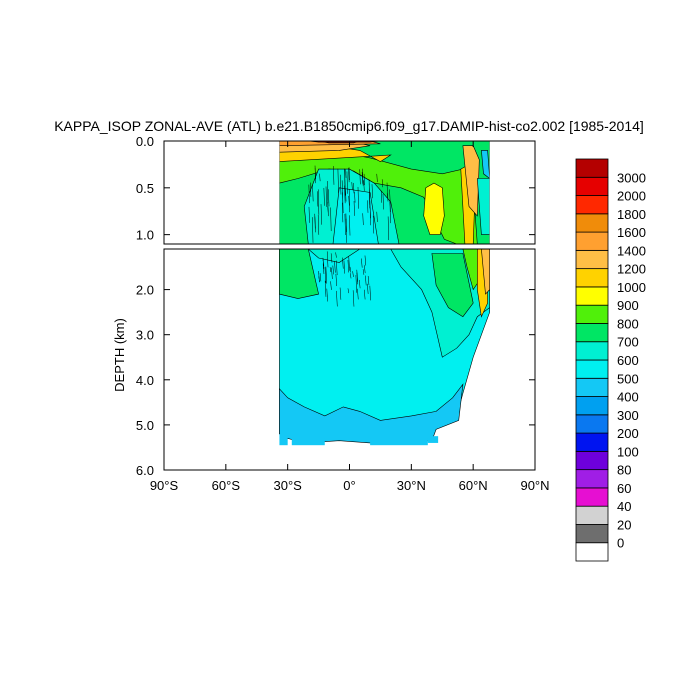 This screenshot has height=700, width=700. What do you see at coordinates (631, 232) in the screenshot?
I see `colorbar-label: 1600` at bounding box center [631, 232].